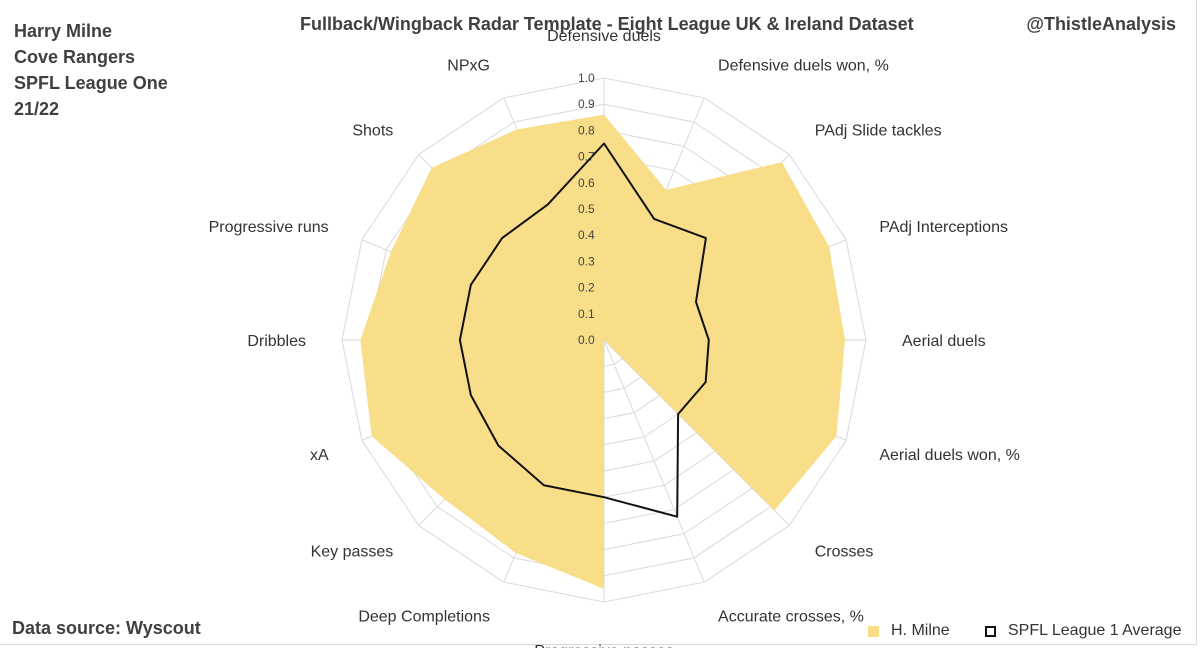 Image resolution: width=1200 pixels, height=648 pixels. I want to click on legend-item-average: SPFL League 1 Average, so click(1083, 631).